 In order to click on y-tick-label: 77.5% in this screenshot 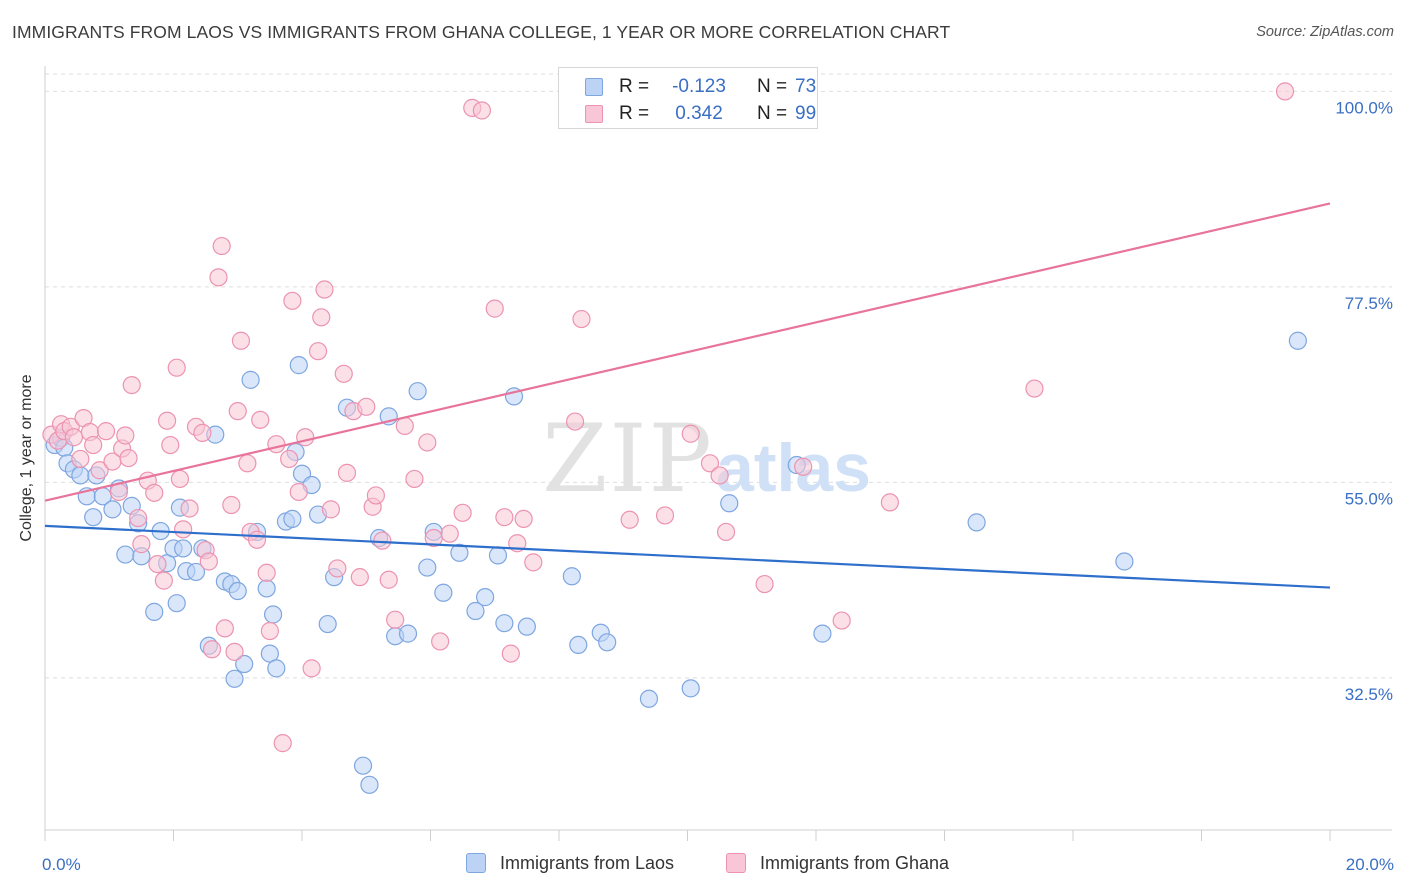, I will do `click(1369, 303)`.